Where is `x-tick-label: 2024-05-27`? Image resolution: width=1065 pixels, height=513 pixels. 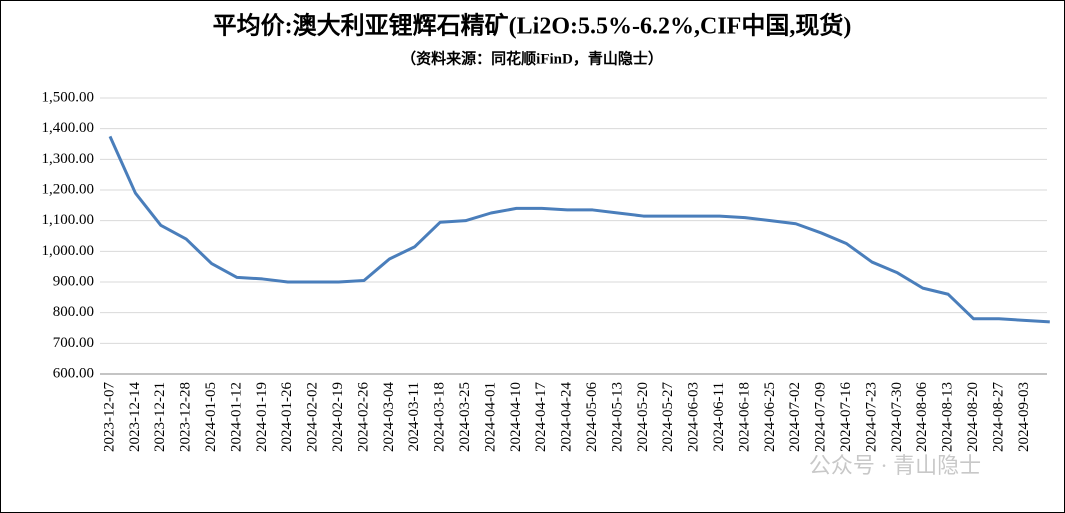
x-tick-label: 2024-05-27 is located at coordinates (668, 417).